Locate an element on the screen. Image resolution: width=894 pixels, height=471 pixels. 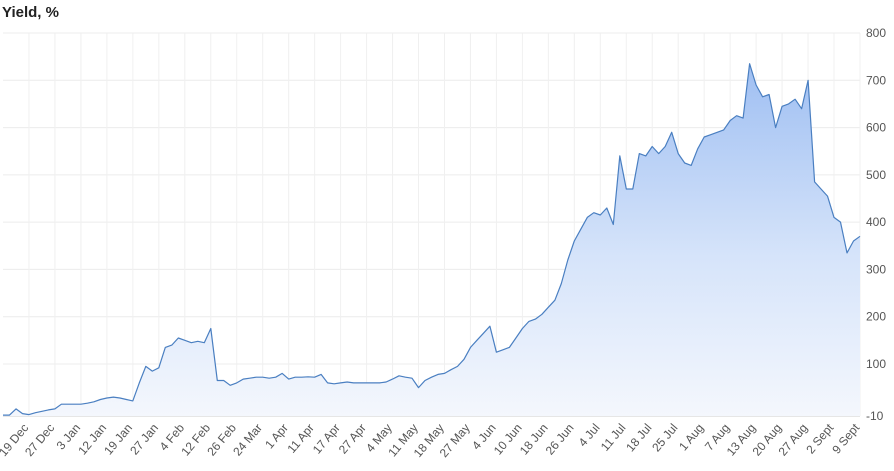
y-tick-label: 800 is located at coordinates (876, 33).